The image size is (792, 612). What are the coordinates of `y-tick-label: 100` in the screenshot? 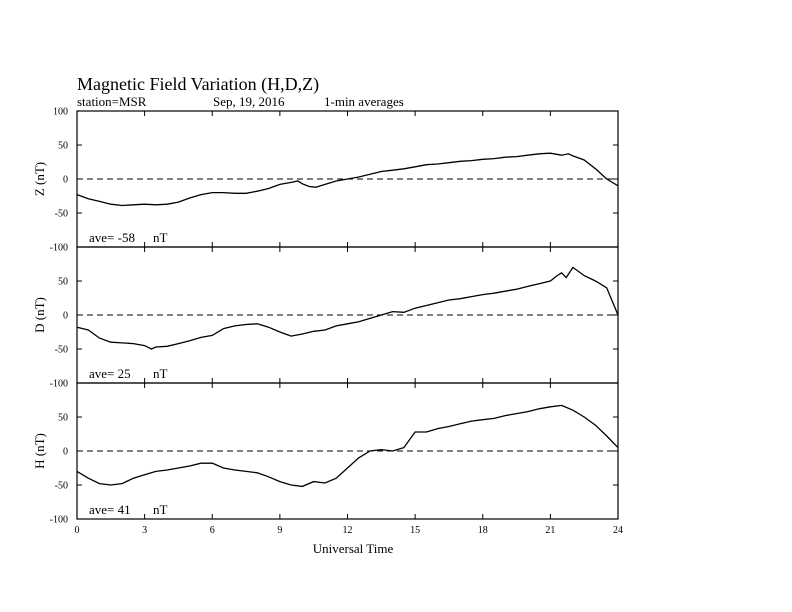 It's located at (60, 112).